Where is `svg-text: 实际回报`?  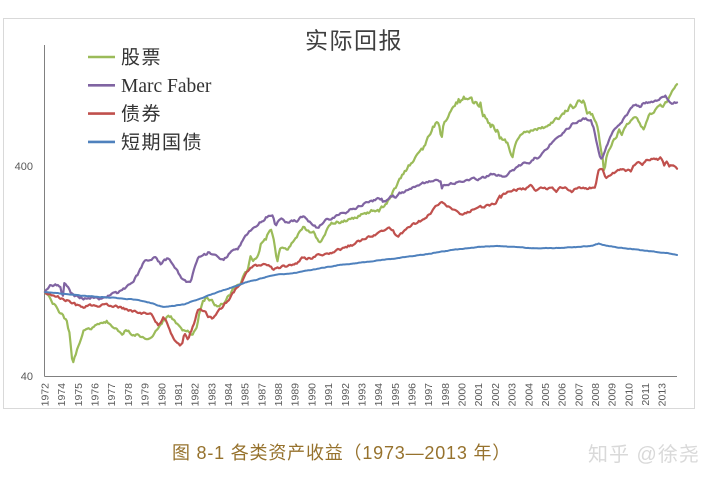
svg-text: 实际回报 is located at coordinates (354, 41).